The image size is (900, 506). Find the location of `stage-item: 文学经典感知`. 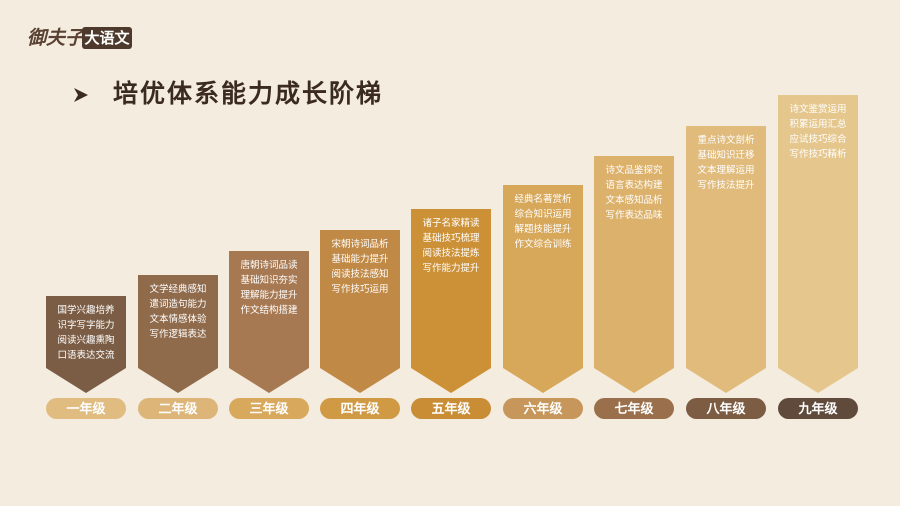

stage-item: 文学经典感知 is located at coordinates (177, 289).